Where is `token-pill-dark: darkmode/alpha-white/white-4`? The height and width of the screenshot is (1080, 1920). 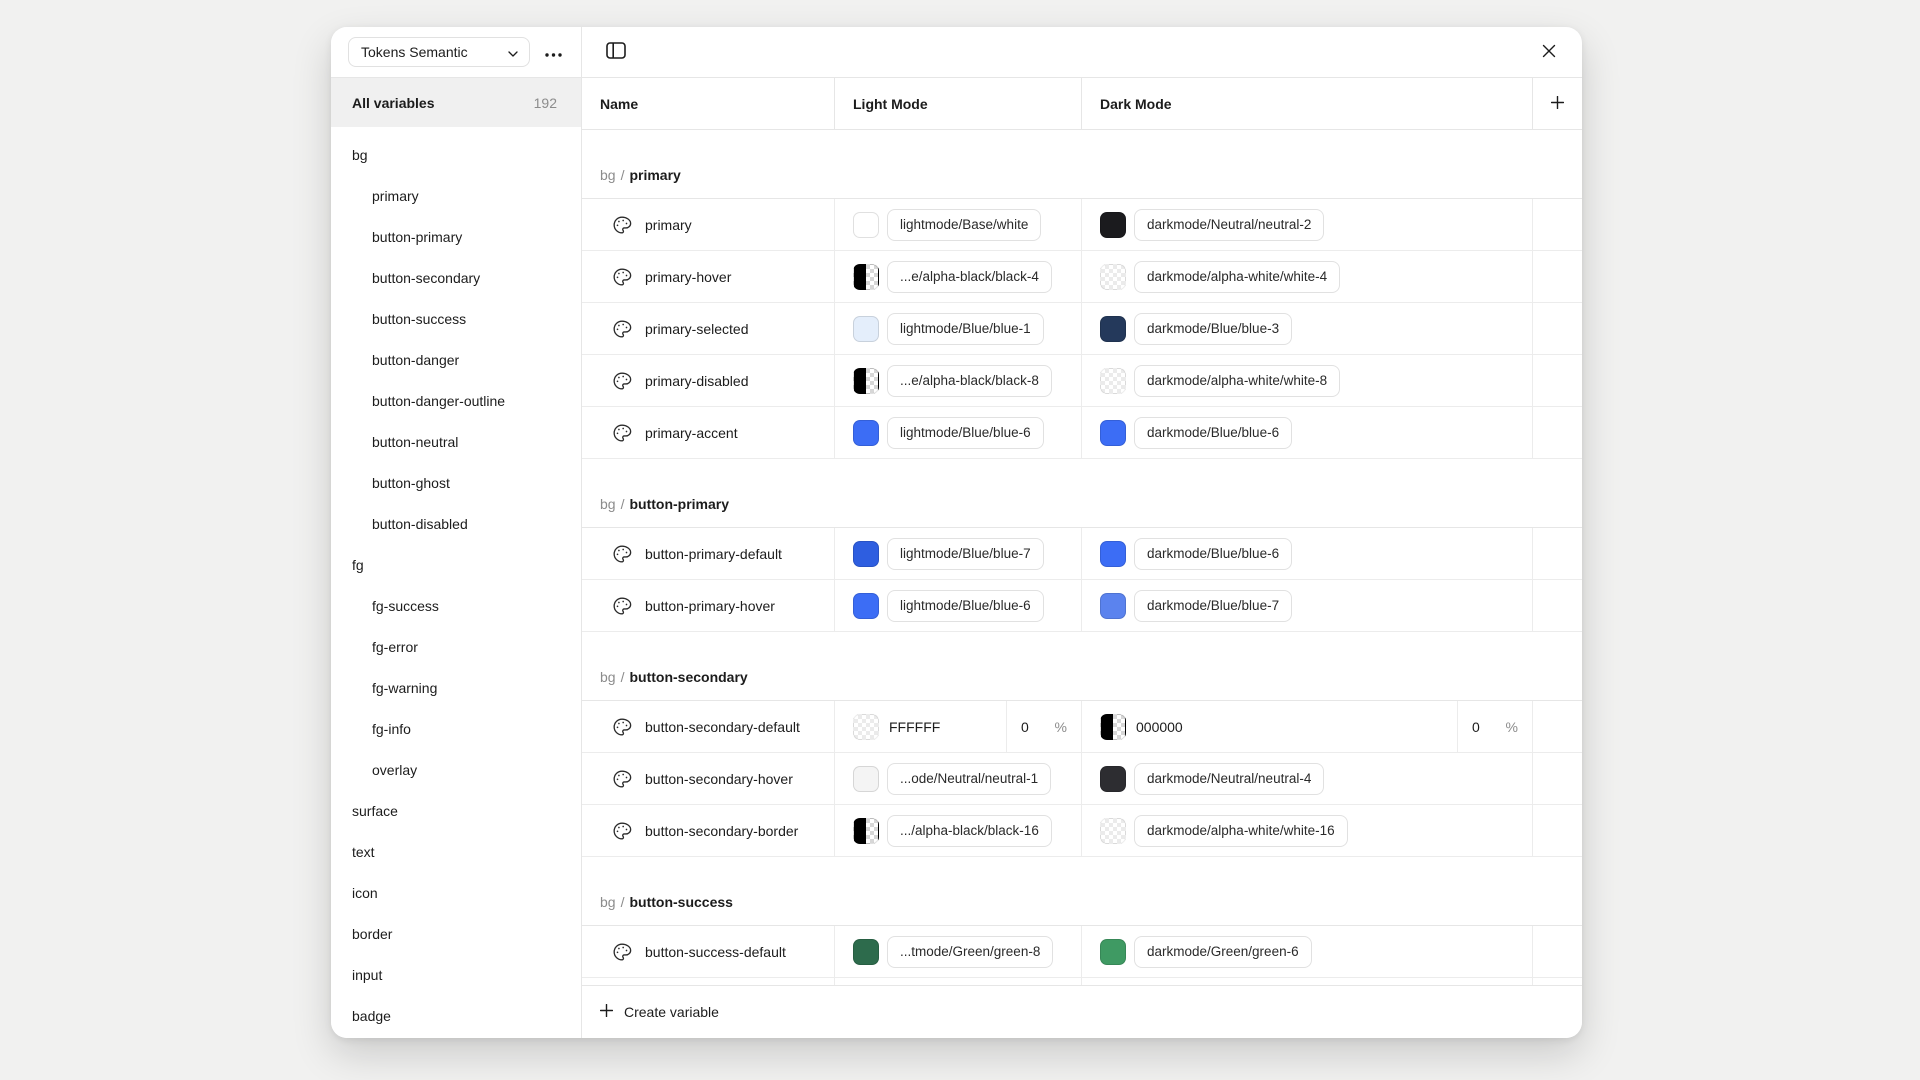 token-pill-dark: darkmode/alpha-white/white-4 is located at coordinates (1237, 276).